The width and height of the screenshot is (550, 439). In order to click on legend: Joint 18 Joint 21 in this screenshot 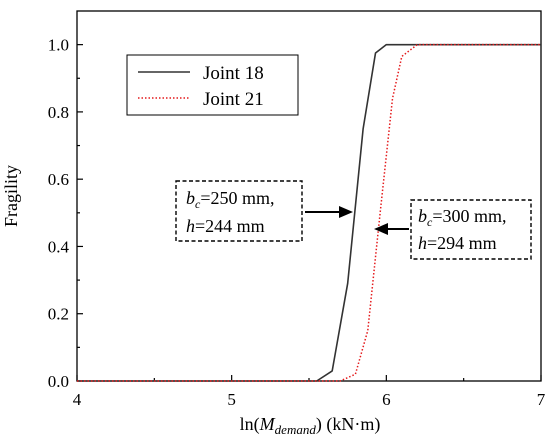, I will do `click(212, 85)`.